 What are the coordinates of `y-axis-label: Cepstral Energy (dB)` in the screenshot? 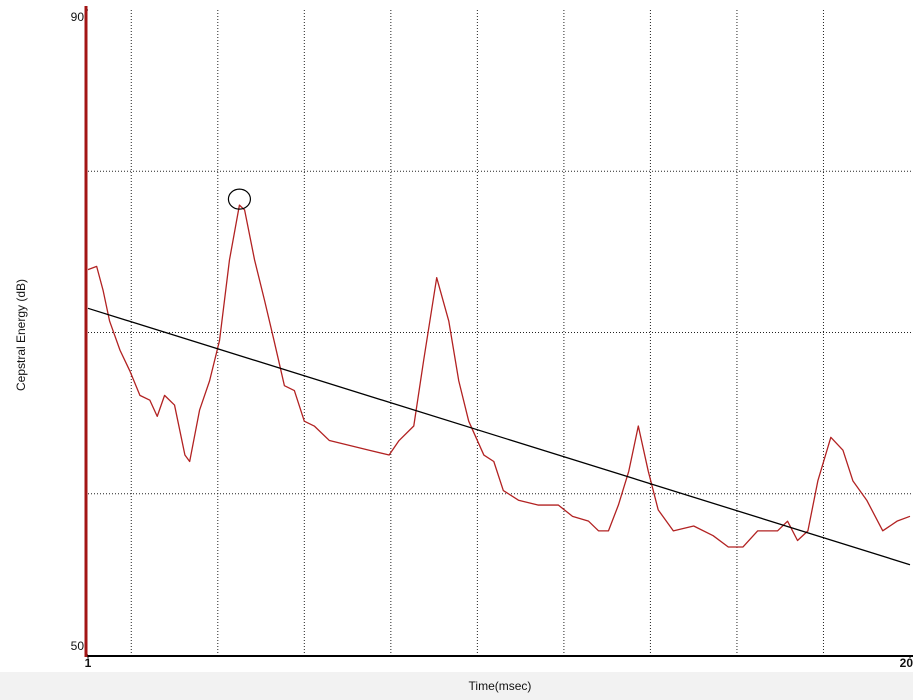 It's located at (21, 335).